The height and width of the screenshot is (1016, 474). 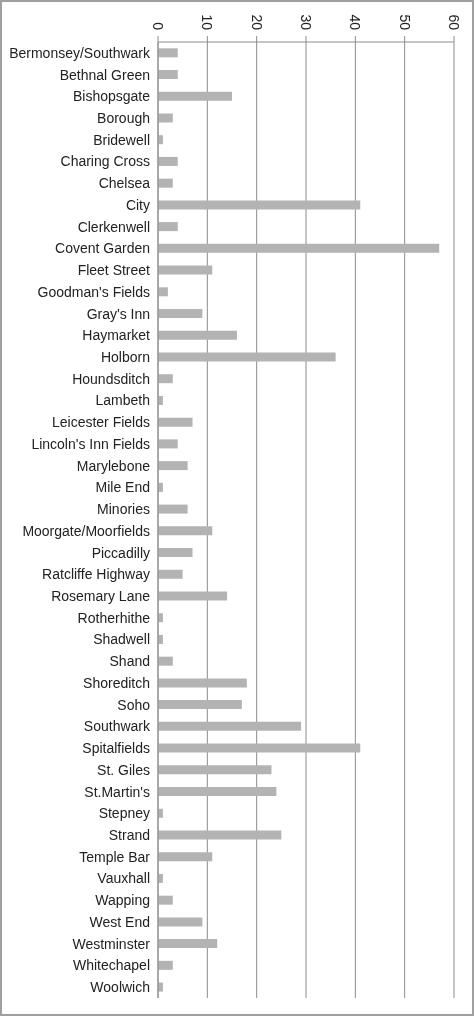 I want to click on y-tick-label: Spitalfields, so click(x=116, y=748).